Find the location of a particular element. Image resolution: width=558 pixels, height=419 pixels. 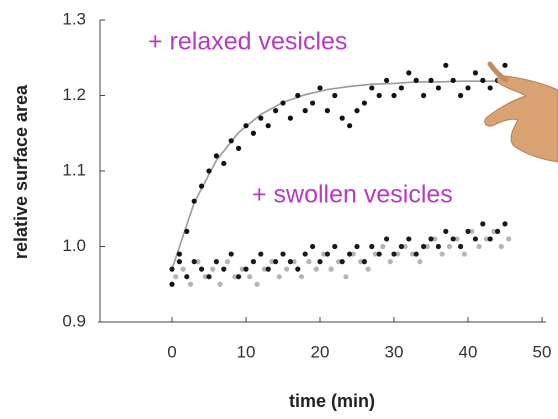

y-axis-title: relative surface area is located at coordinates (21, 171).